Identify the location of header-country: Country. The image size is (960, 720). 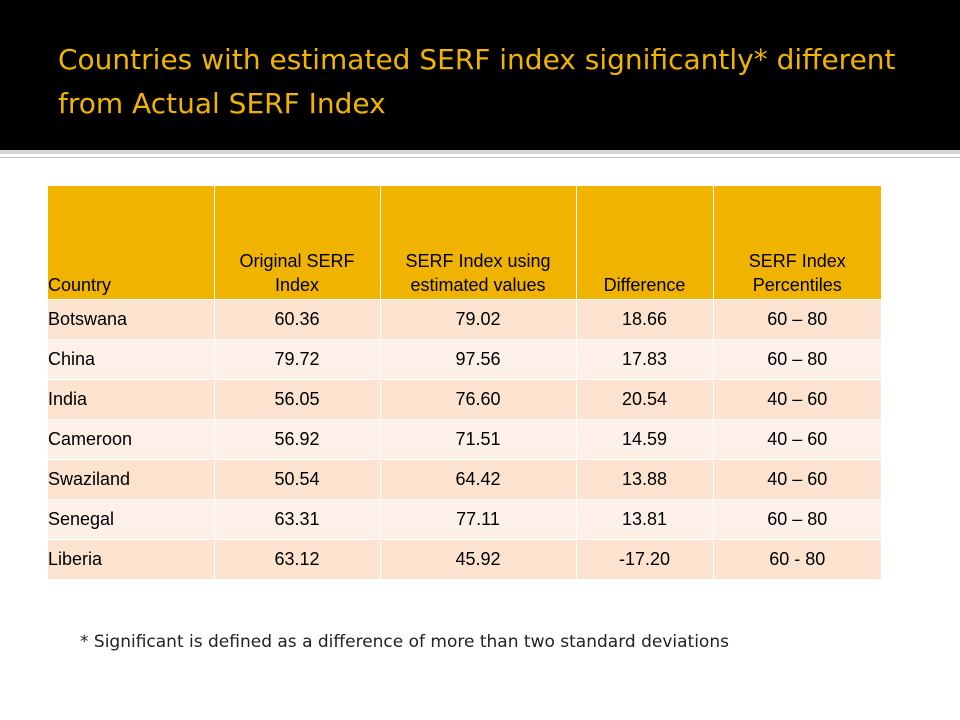
(131, 243).